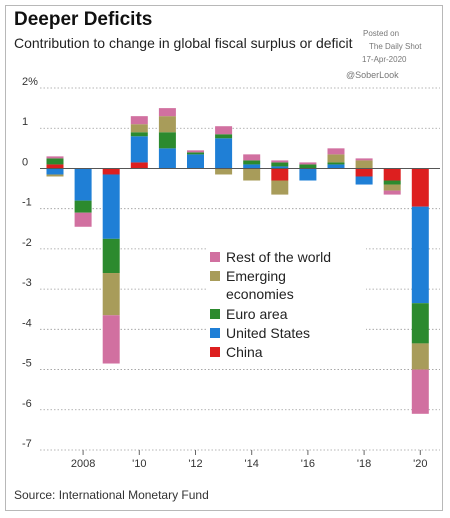 This screenshot has height=518, width=450. Describe the element at coordinates (280, 167) in the screenshot. I see `bar-us-2015` at that location.